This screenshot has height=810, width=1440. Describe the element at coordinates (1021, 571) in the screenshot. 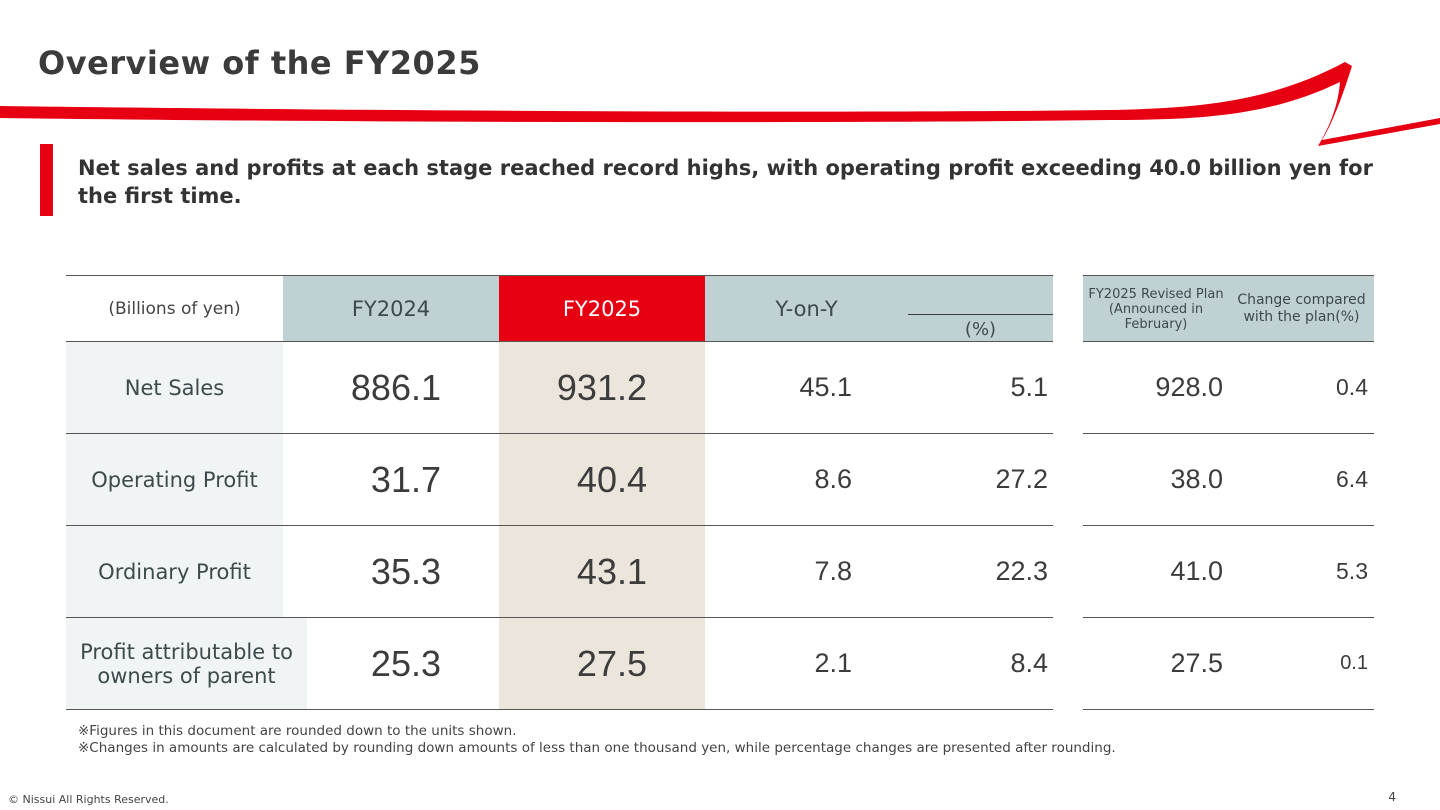

I see `cell-ordinary-profit-yoy-pct: 22.3` at that location.